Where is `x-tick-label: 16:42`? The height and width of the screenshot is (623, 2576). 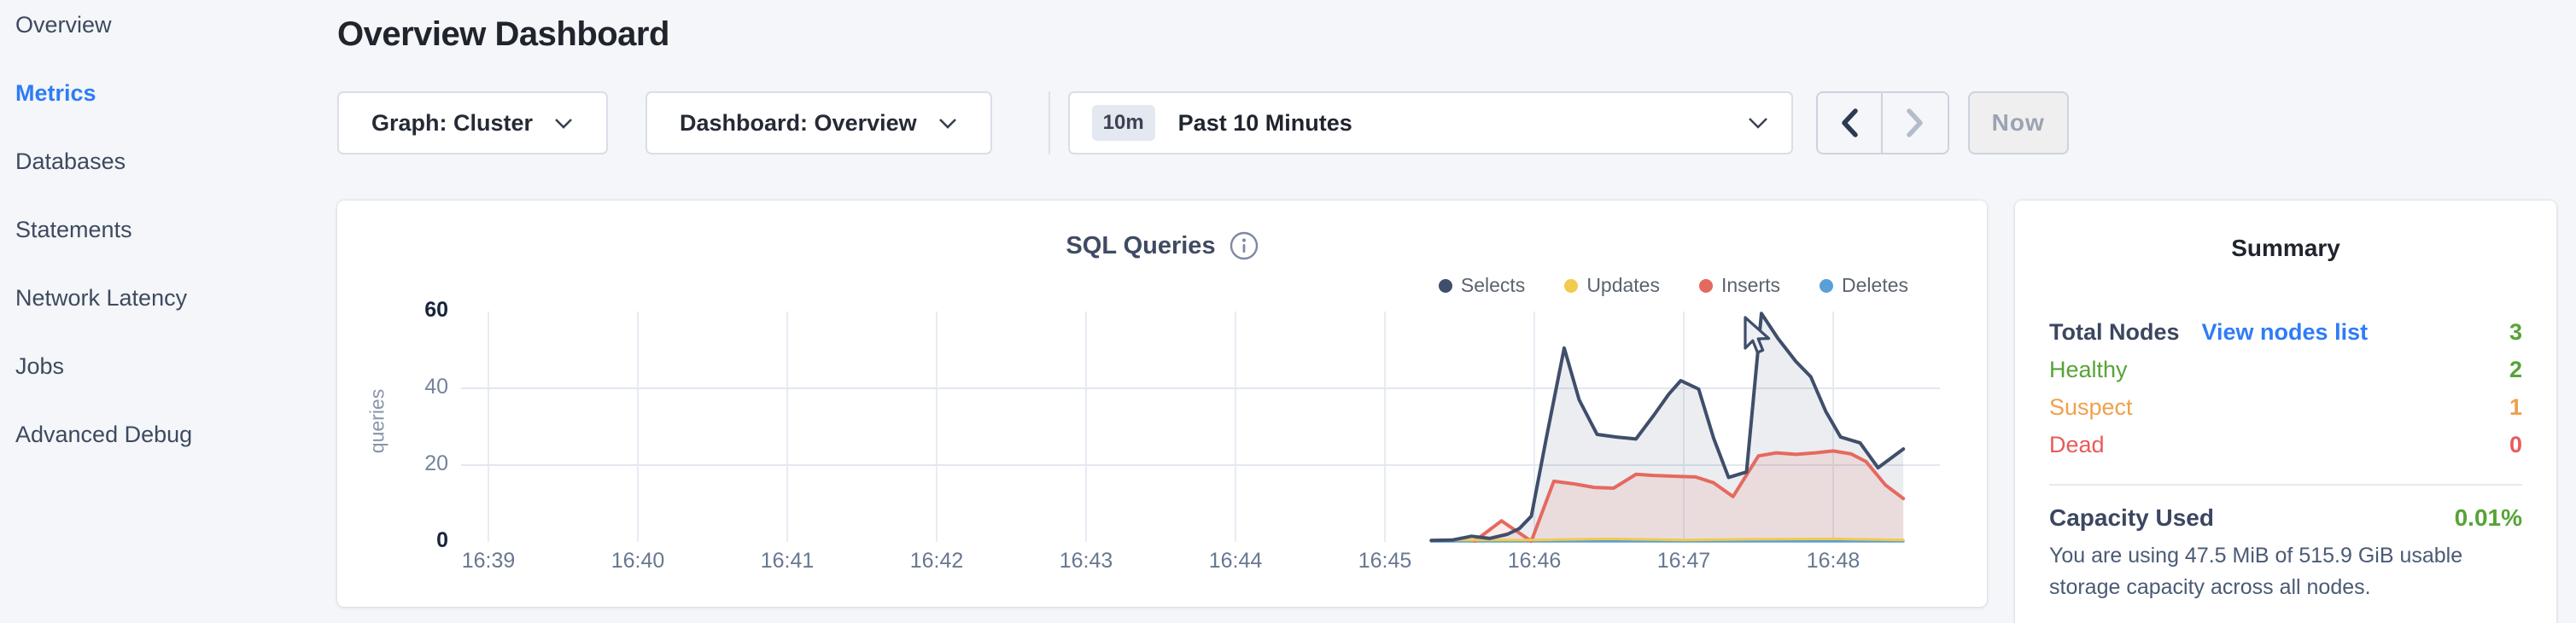 x-tick-label: 16:42 is located at coordinates (936, 561).